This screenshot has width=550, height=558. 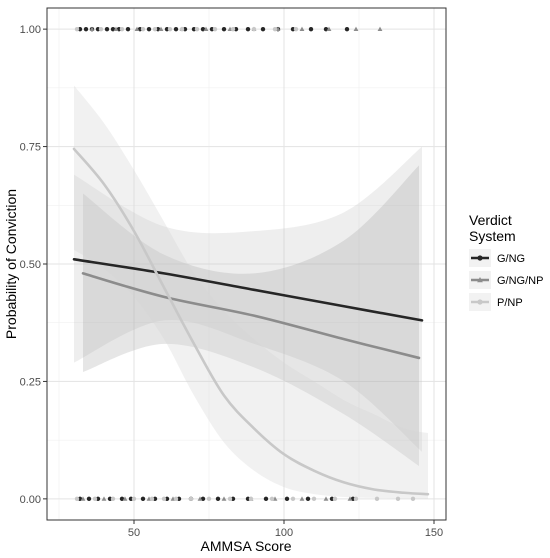 I want to click on legend: Verdict System G/NG G/NG/NP P/NP, so click(x=506, y=261).